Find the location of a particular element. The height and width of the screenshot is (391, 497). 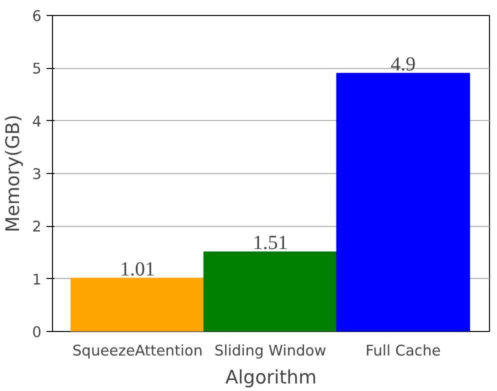

y-tick-label: 1 is located at coordinates (37, 279).